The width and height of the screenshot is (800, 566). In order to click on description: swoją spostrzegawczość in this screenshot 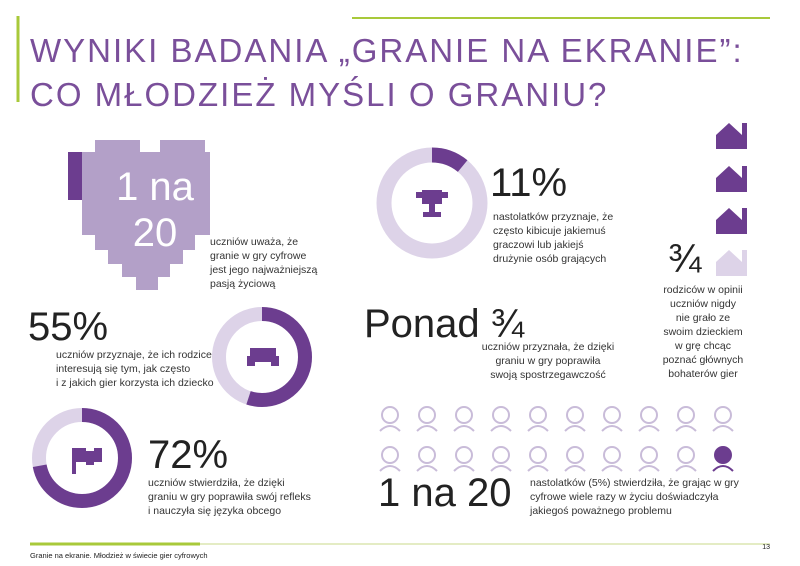, I will do `click(548, 375)`.